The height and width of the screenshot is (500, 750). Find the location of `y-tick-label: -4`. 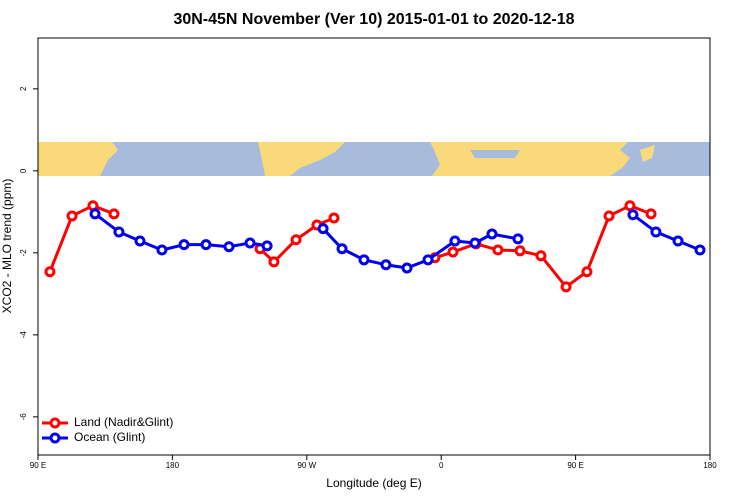

y-tick-label: -4 is located at coordinates (23, 335).